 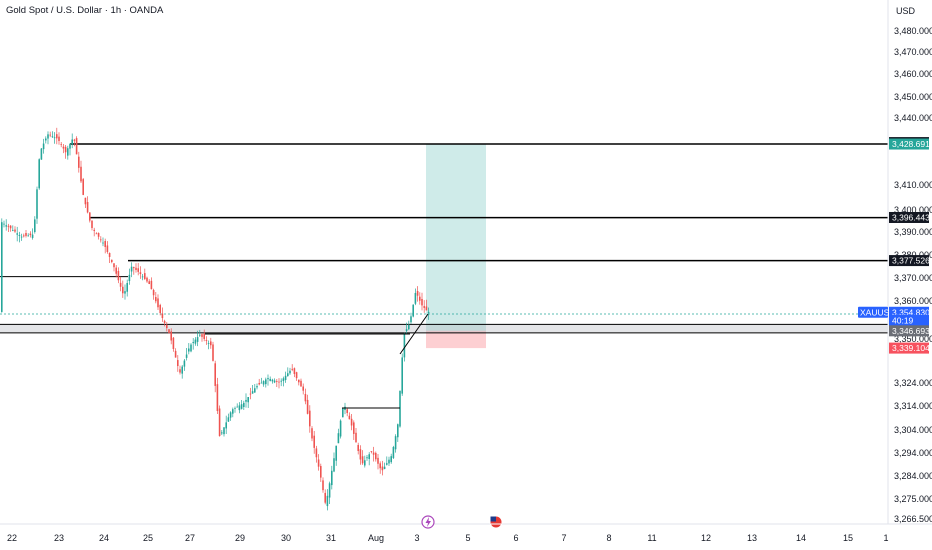 What do you see at coordinates (706, 538) in the screenshot?
I see `x-tick-label: 12` at bounding box center [706, 538].